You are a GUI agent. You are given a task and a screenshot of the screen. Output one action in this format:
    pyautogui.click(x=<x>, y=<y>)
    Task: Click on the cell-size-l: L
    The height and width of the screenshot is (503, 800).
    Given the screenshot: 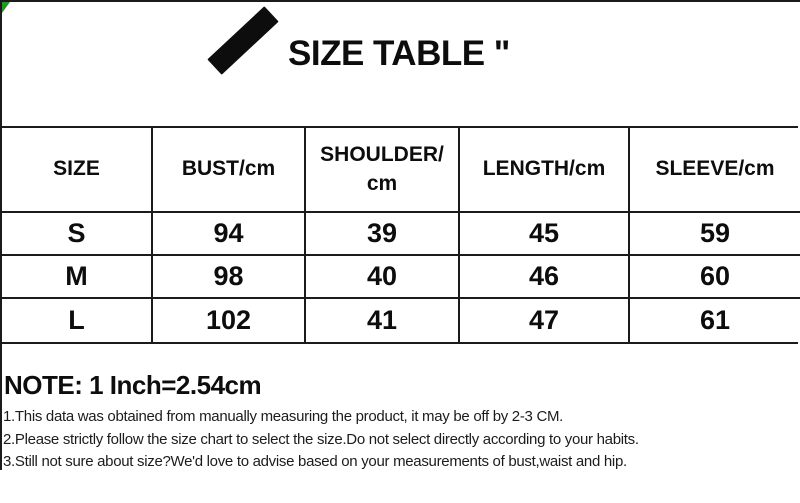 What is the action you would take?
    pyautogui.click(x=77, y=320)
    